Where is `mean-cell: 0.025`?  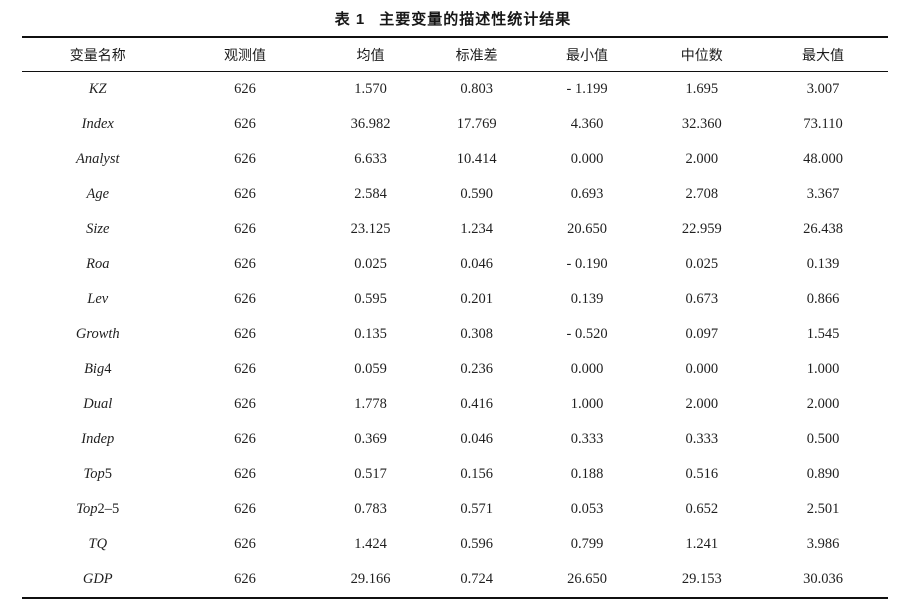 mean-cell: 0.025 is located at coordinates (370, 264).